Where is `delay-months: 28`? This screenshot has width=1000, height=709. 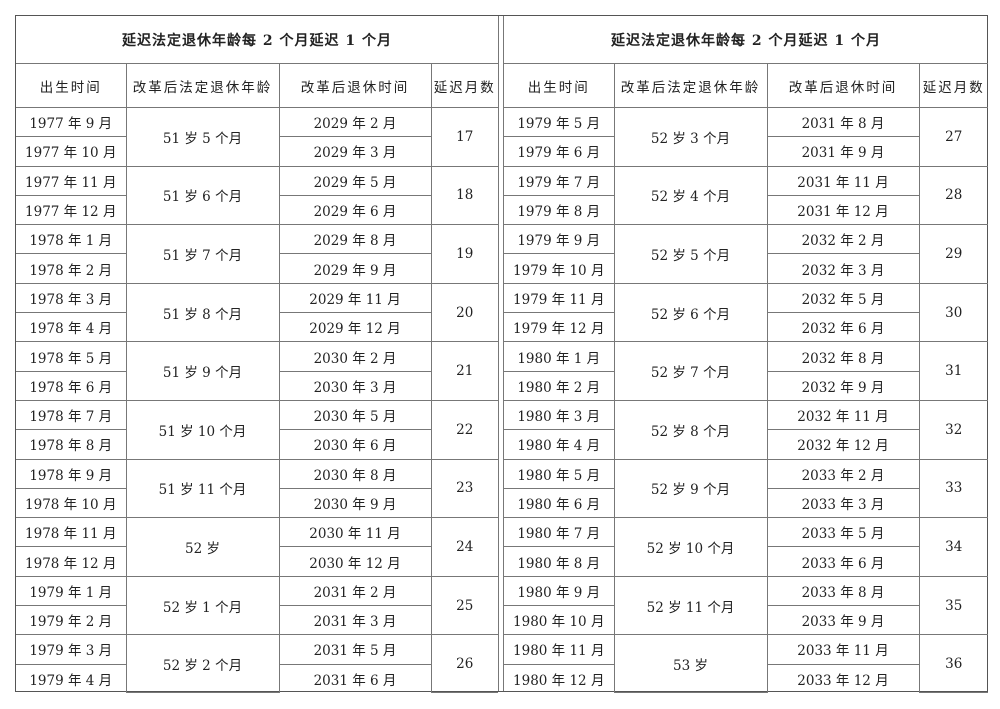 delay-months: 28 is located at coordinates (953, 195).